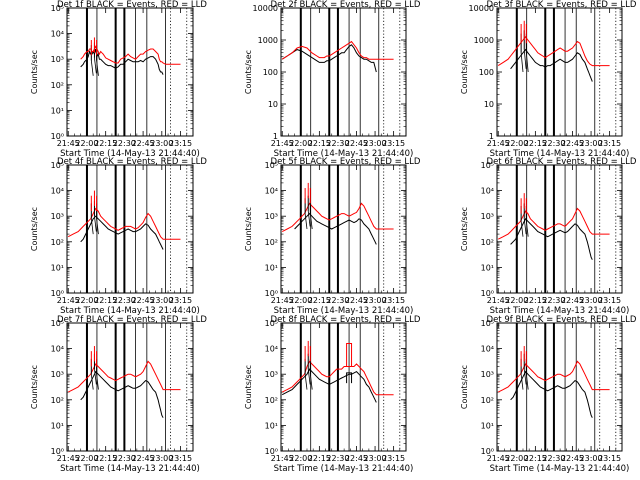  Describe the element at coordinates (562, 320) in the screenshot. I see `panel-title: Det 9f BLACK = Events, RED = LLD` at that location.